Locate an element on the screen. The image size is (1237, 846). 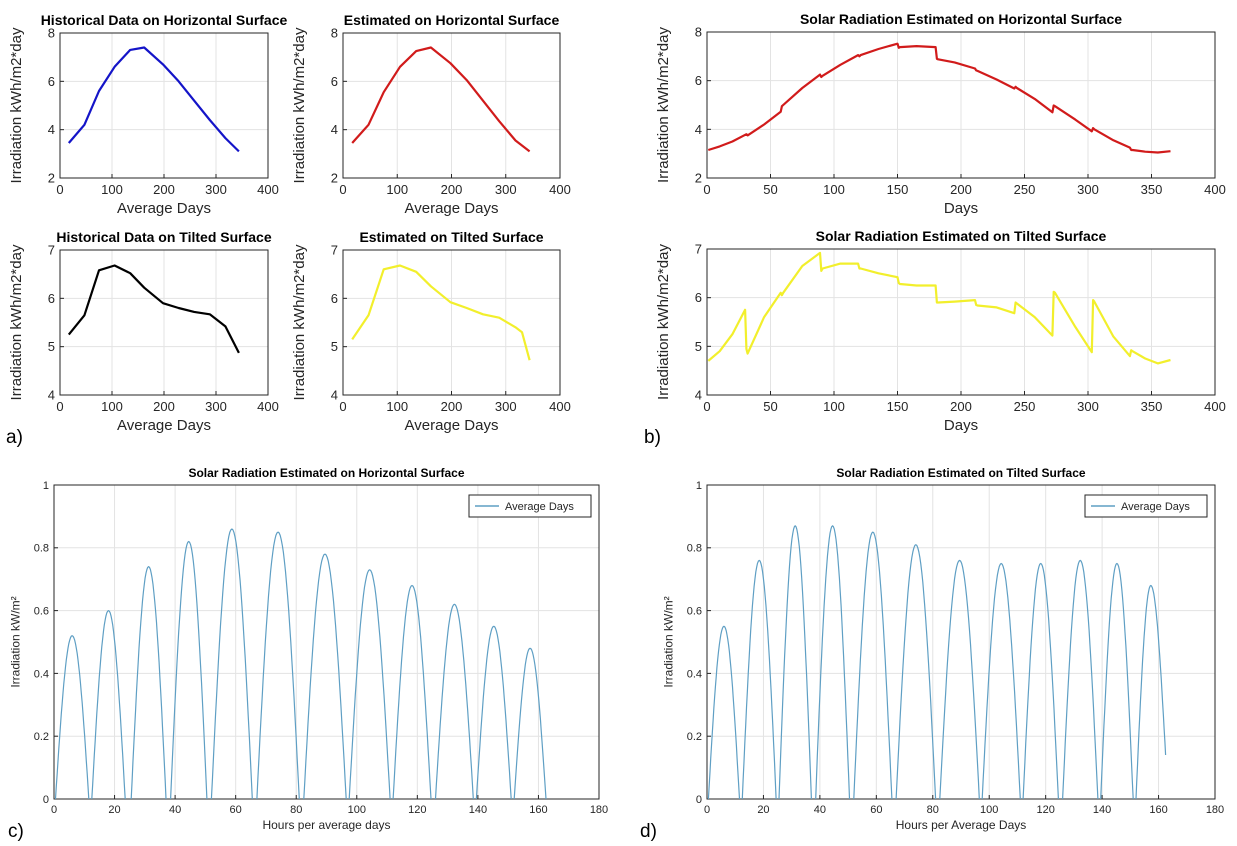
chart-title: Historical Data on Horizontal Surface is located at coordinates (164, 20).